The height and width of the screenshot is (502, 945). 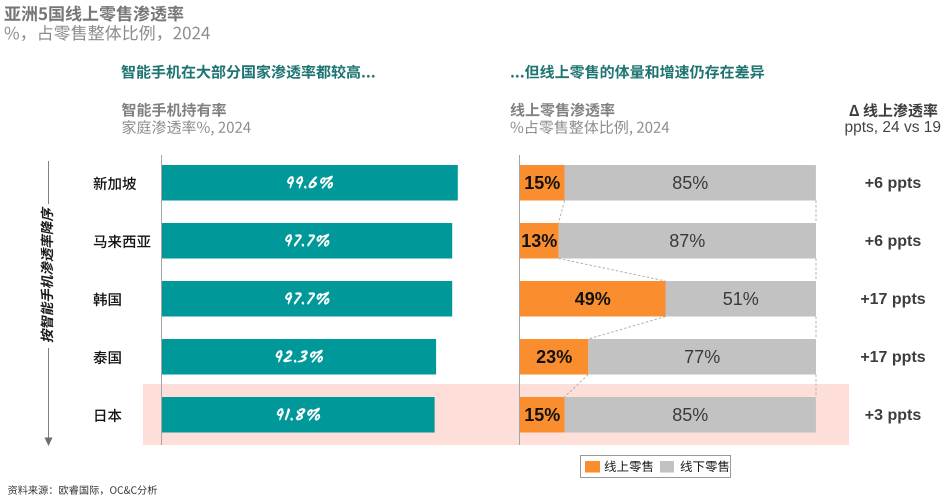 I want to click on svg-text: 77%, so click(x=702, y=357).